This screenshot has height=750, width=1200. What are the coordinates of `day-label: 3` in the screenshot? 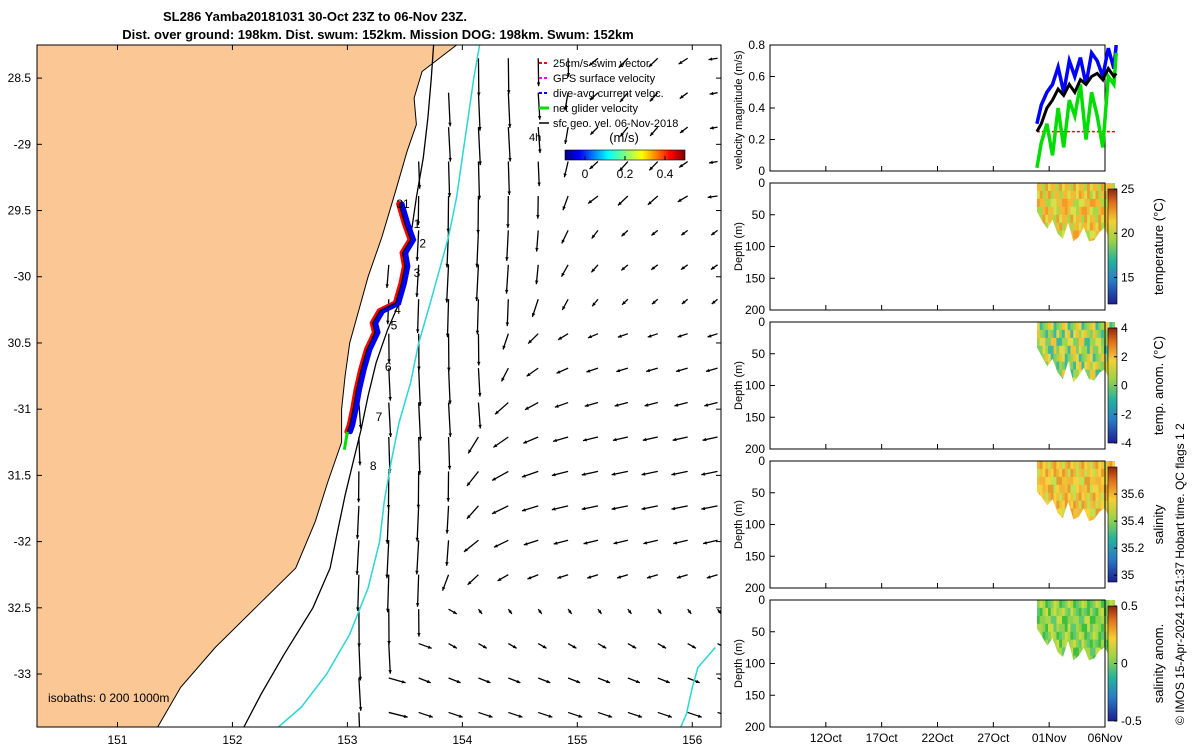 It's located at (417, 273).